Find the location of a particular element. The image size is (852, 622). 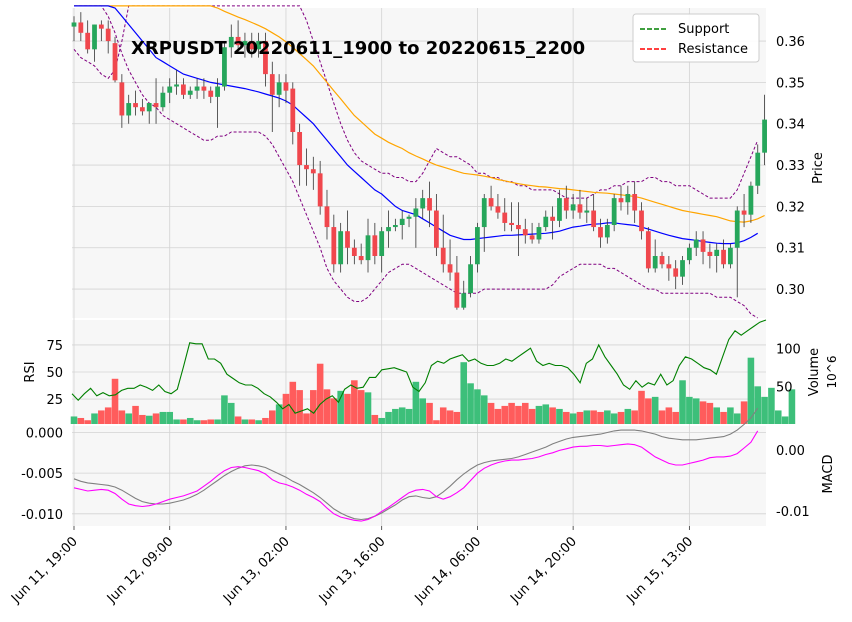

macd-tick-label: 0.000 is located at coordinates (44, 434).